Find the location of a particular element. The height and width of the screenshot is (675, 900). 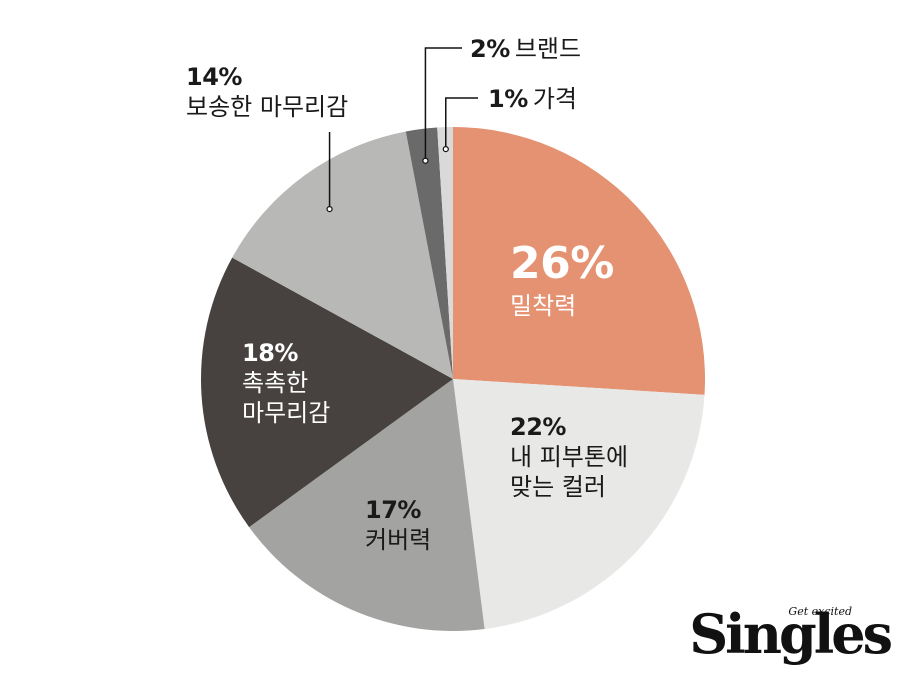

slice-label-브랜드: 2% 브랜드 is located at coordinates (525, 49).